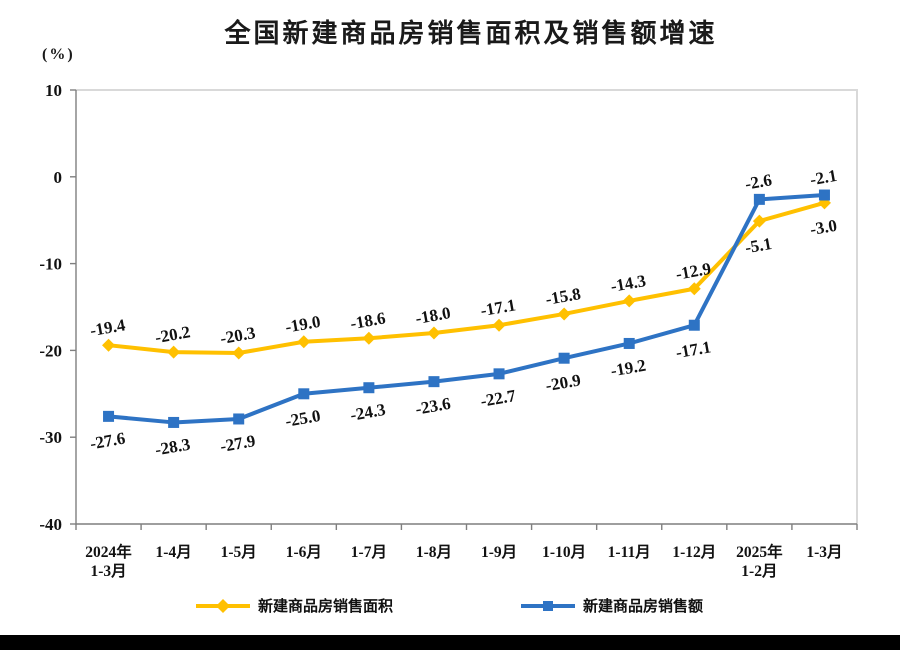  What do you see at coordinates (694, 552) in the screenshot?
I see `svg-text: 1-12月` at bounding box center [694, 552].